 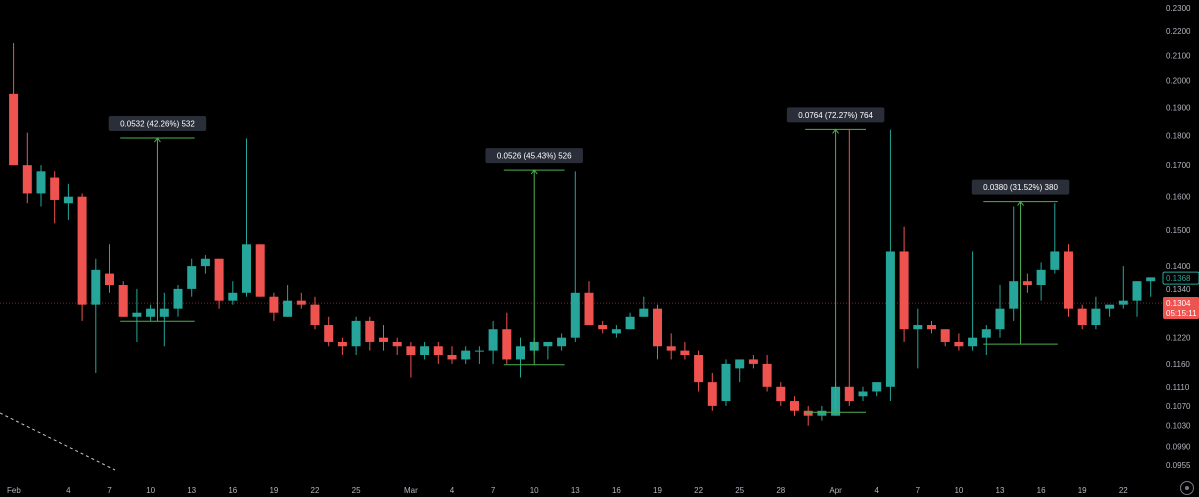 What do you see at coordinates (232, 490) in the screenshot?
I see `time-tick-label: 16` at bounding box center [232, 490].